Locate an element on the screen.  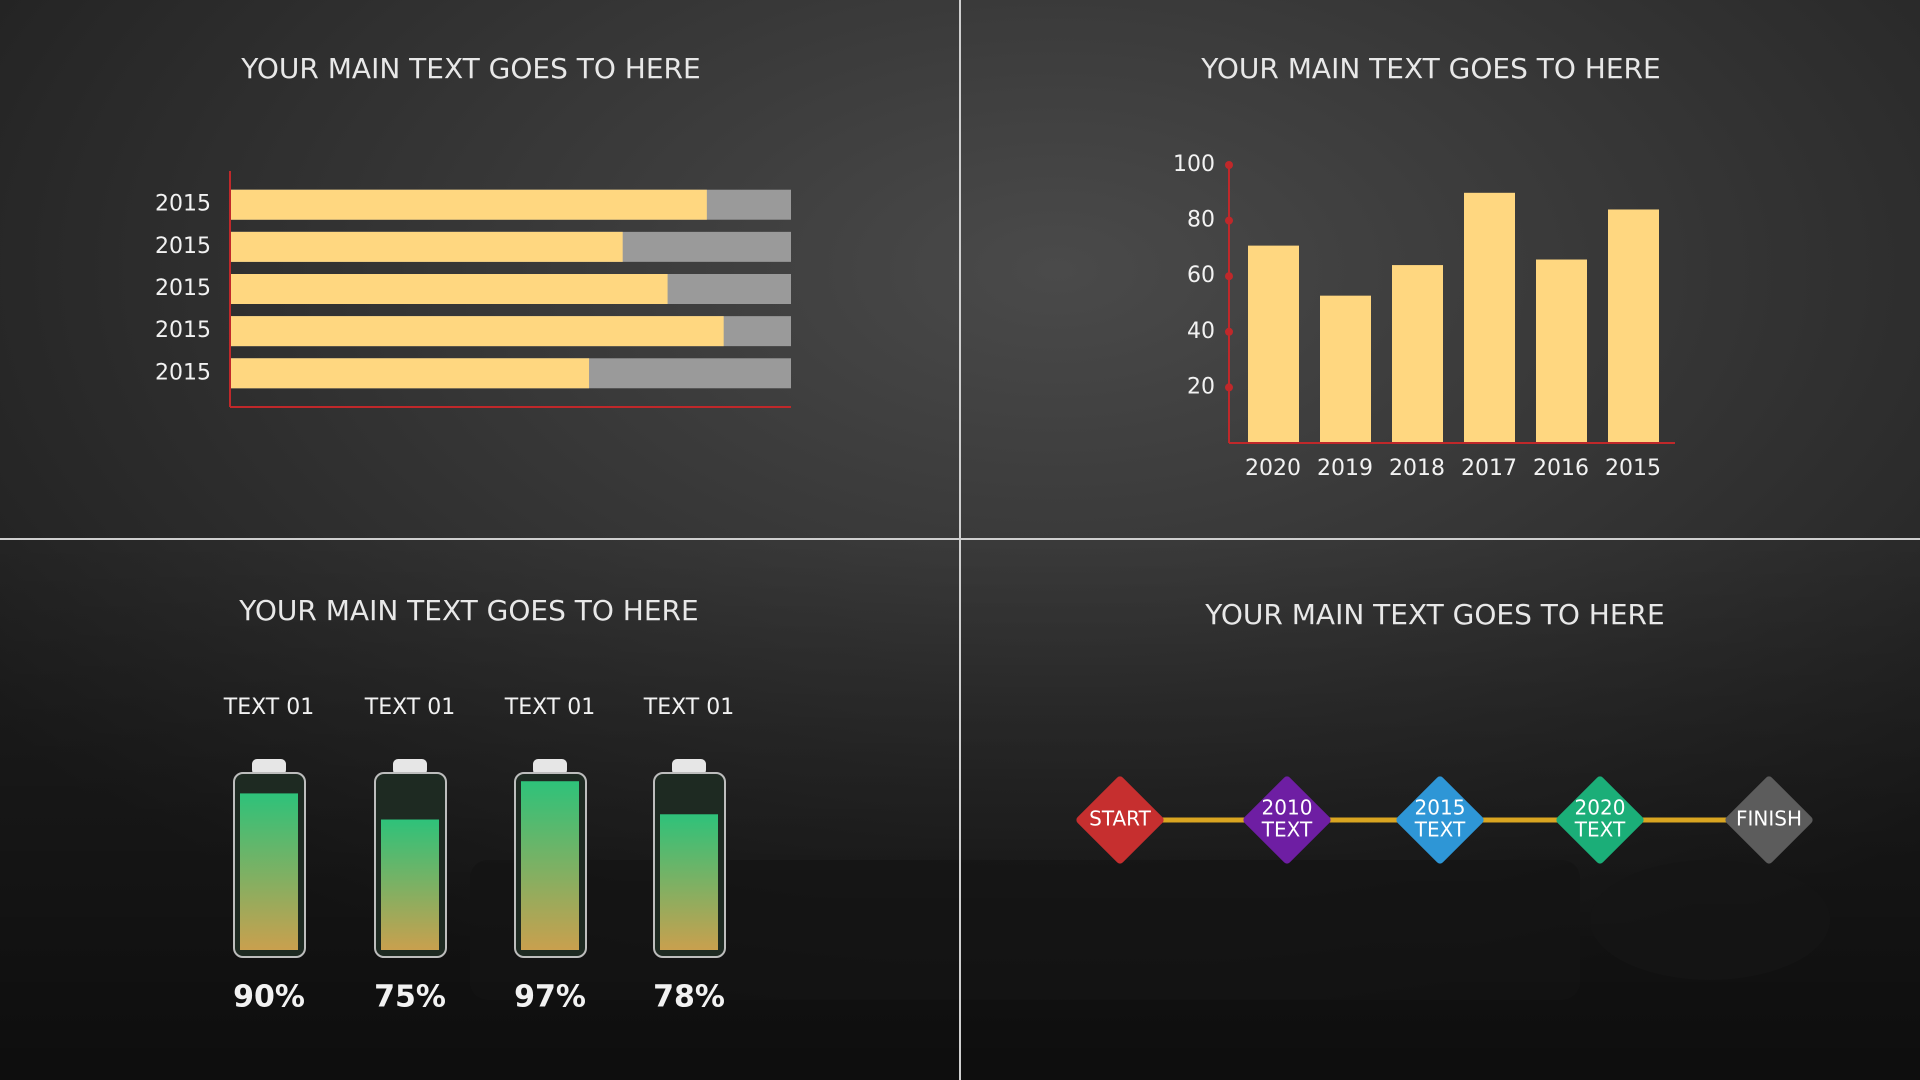
y-tick-label: 80 is located at coordinates (1201, 220).